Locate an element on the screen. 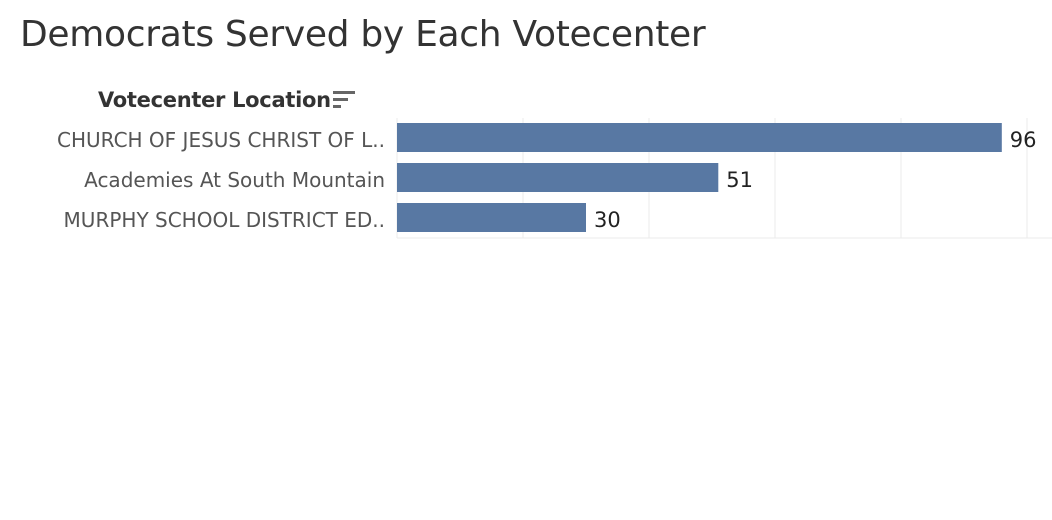  chart-title: Democrats Served by Each Votecenter is located at coordinates (363, 34).